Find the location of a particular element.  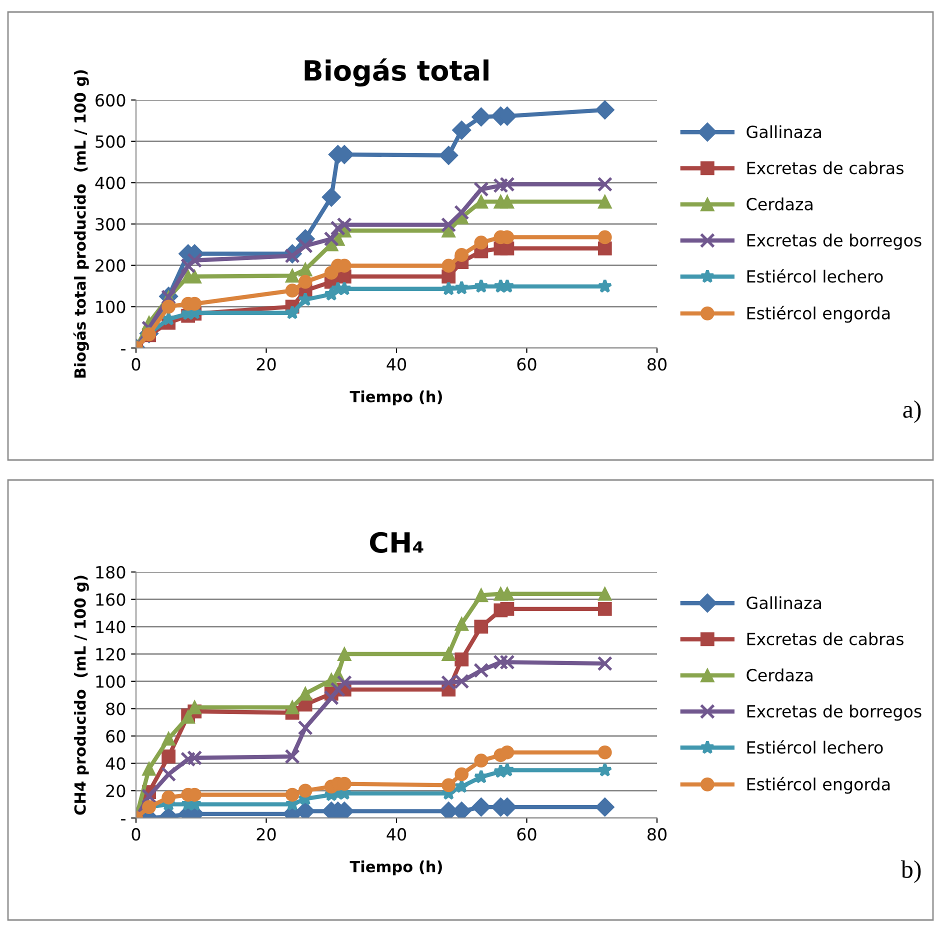

y-tick-label: 400 is located at coordinates (110, 183).